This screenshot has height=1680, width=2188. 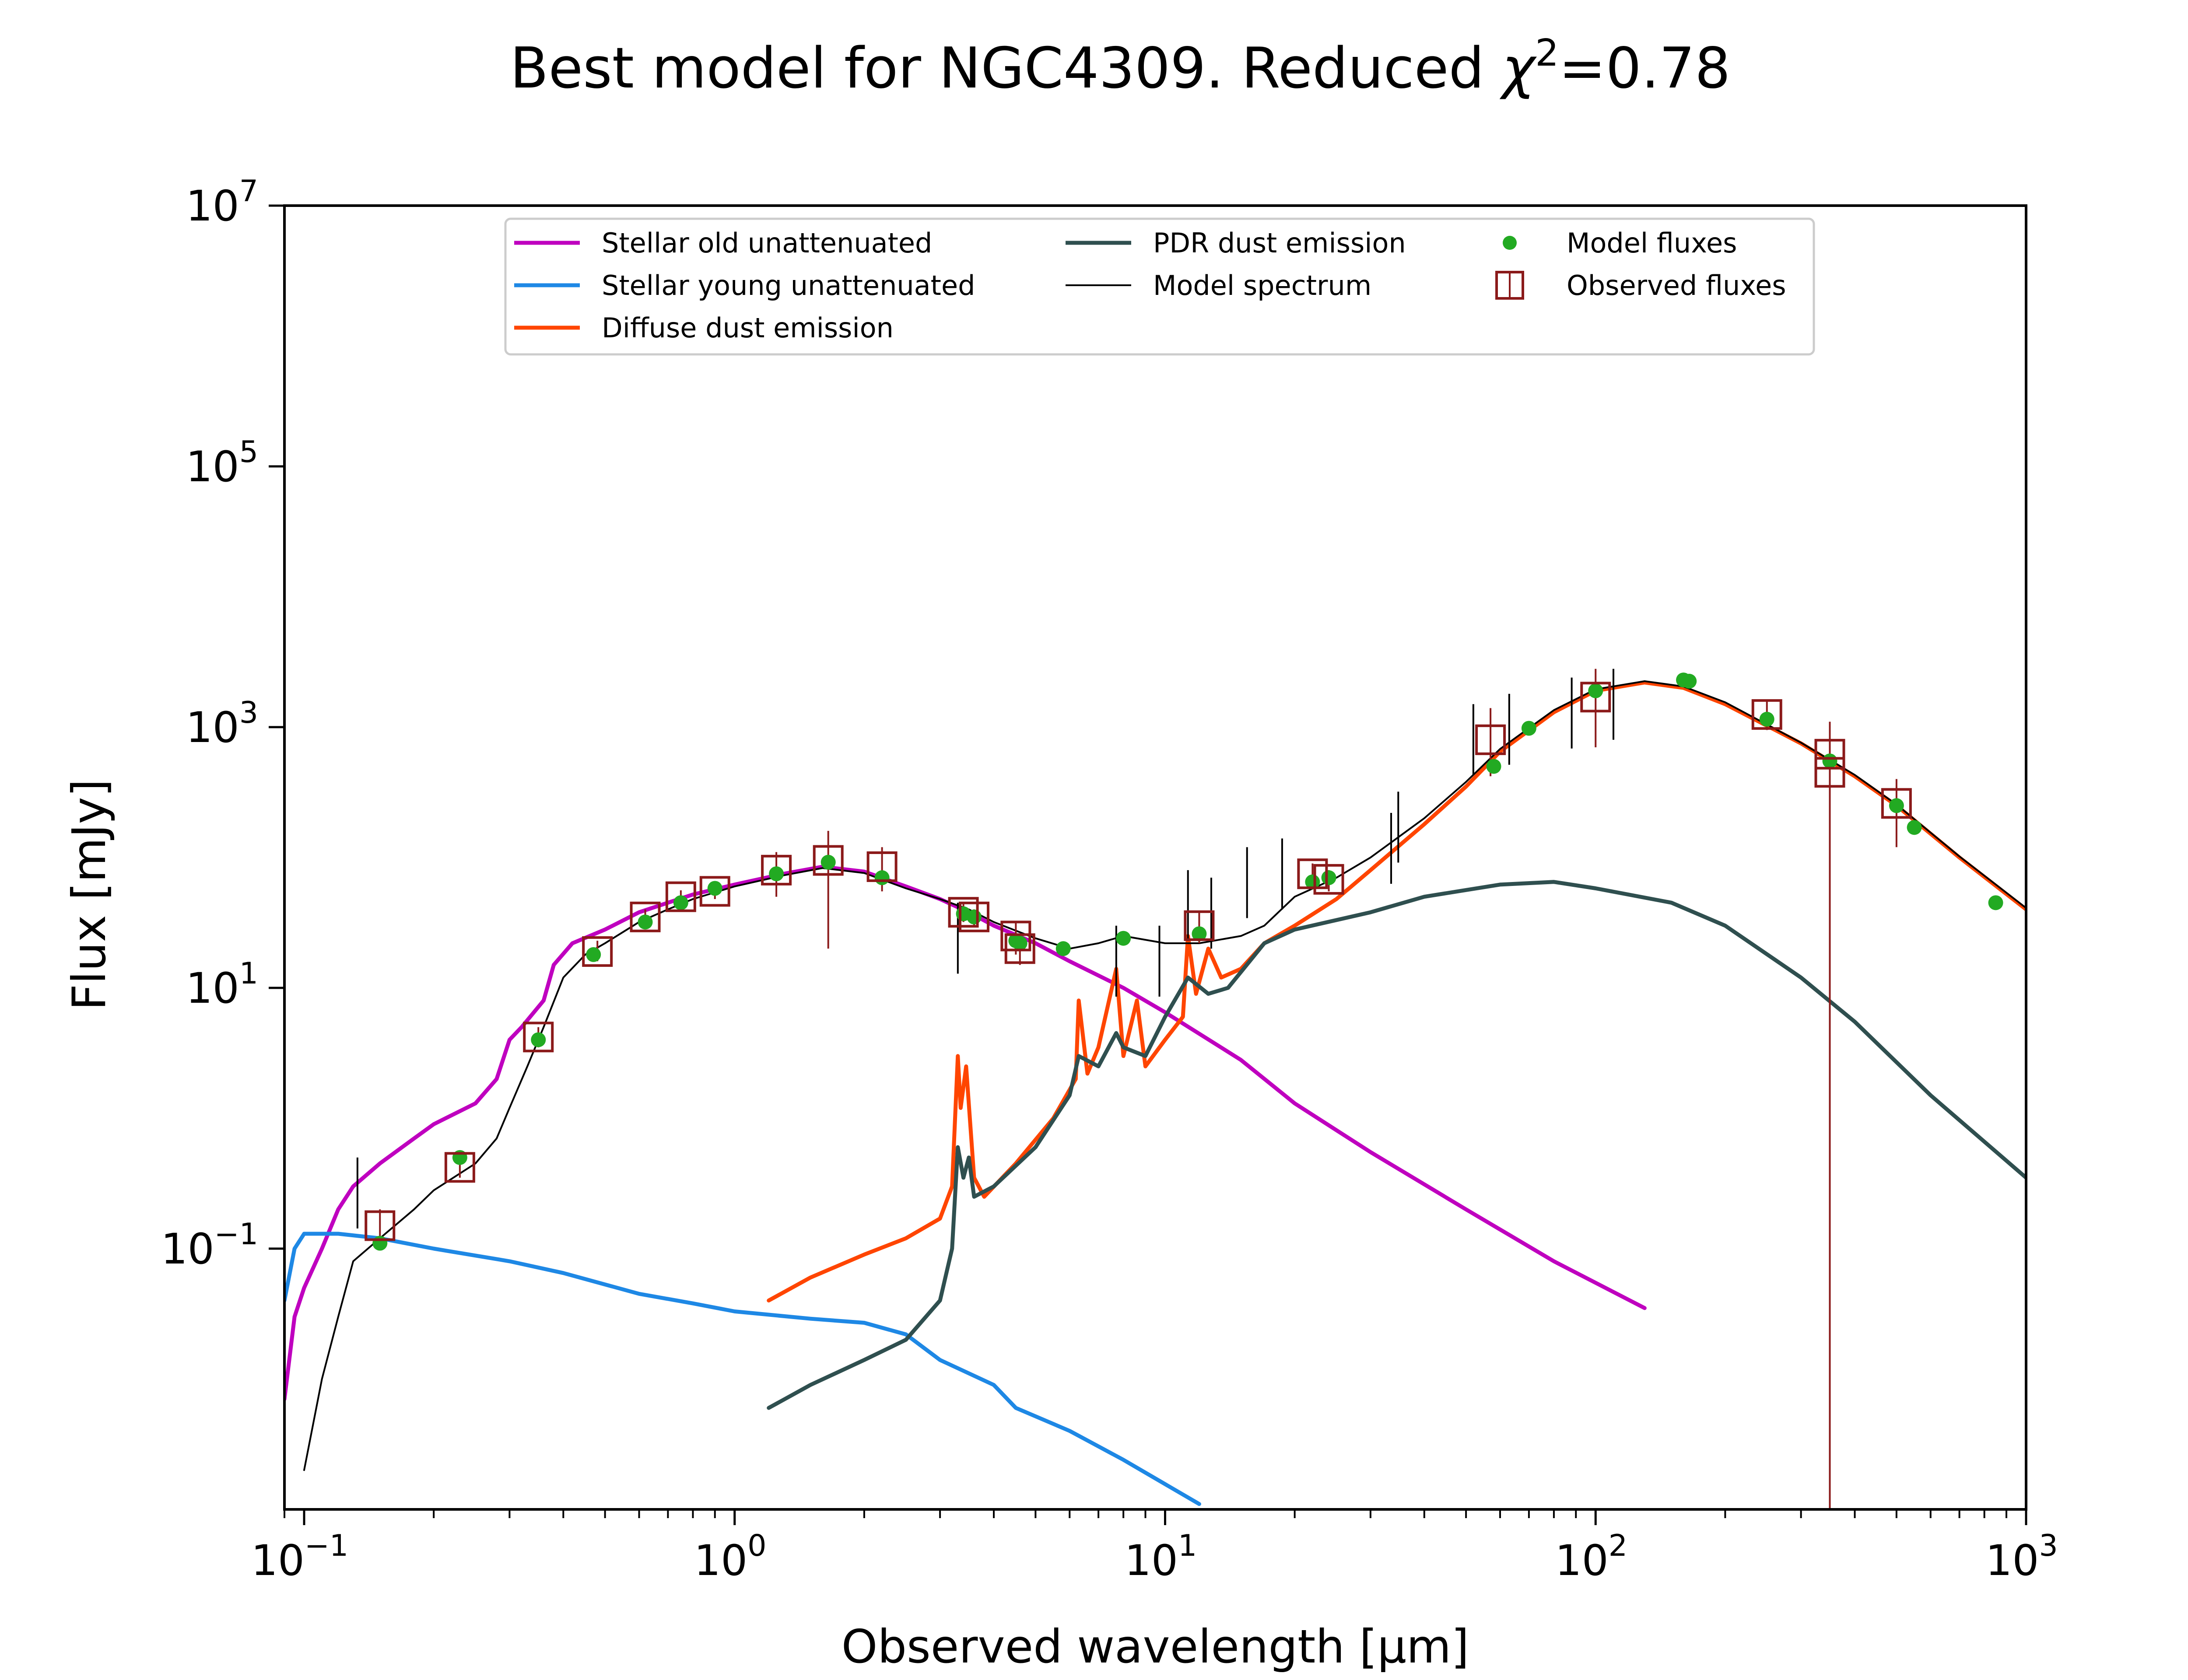 What do you see at coordinates (1591, 1557) in the screenshot?
I see `x-tick-label: 10²` at bounding box center [1591, 1557].